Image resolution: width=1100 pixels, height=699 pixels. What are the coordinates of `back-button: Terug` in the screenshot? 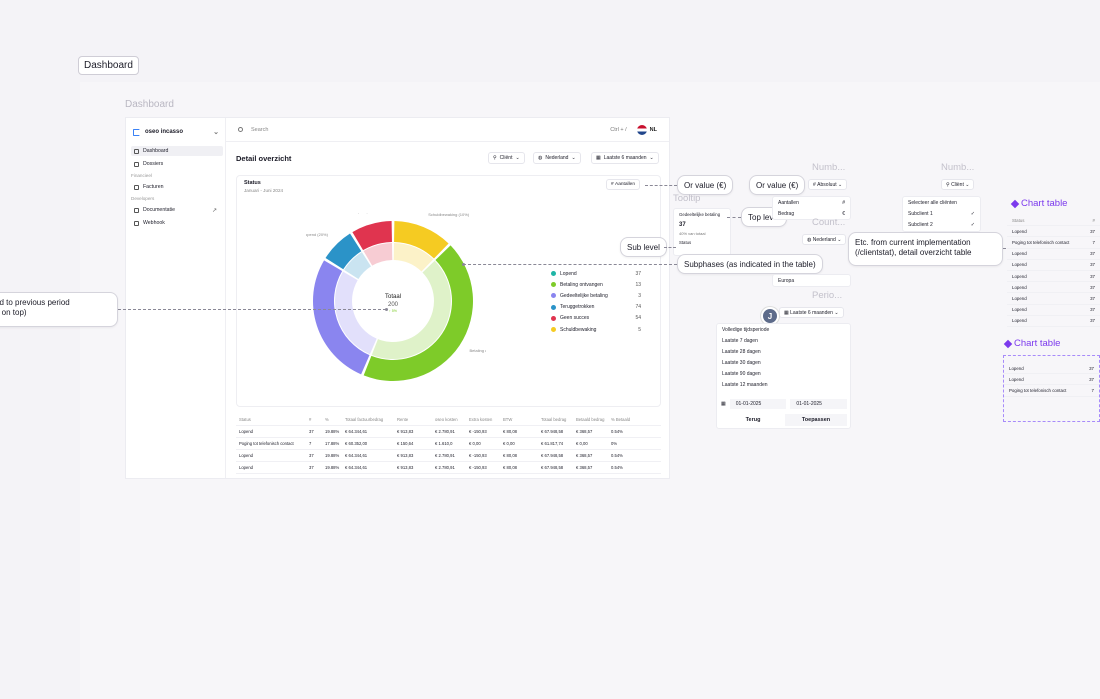 It's located at (753, 420).